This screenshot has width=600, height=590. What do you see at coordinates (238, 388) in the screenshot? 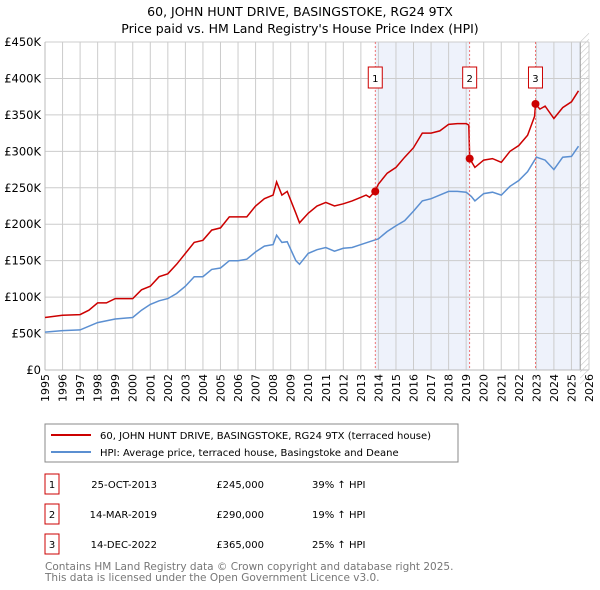
I see `x-tick-label: 2006` at bounding box center [238, 388].